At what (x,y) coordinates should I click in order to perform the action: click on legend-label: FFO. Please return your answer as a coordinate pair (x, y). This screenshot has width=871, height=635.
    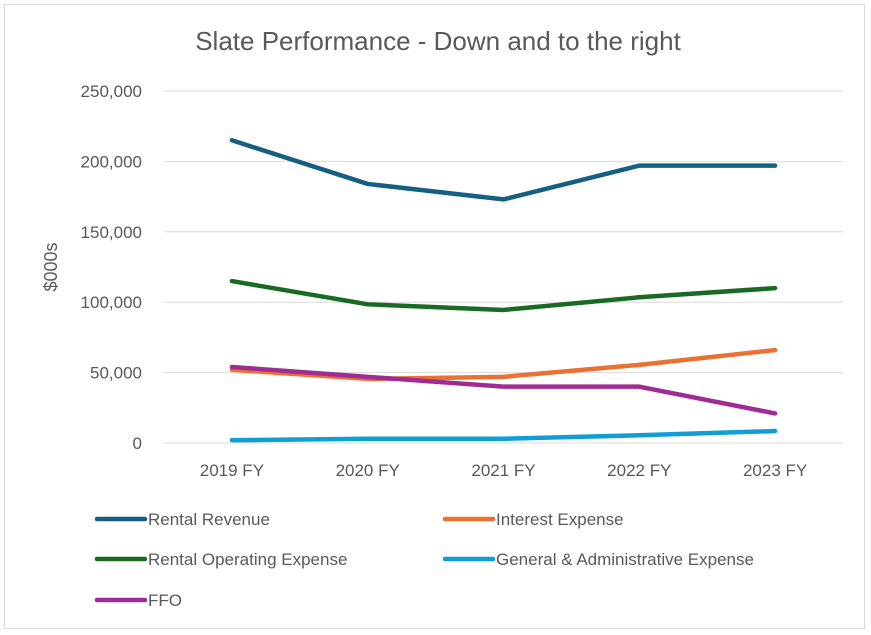
    Looking at the image, I should click on (165, 600).